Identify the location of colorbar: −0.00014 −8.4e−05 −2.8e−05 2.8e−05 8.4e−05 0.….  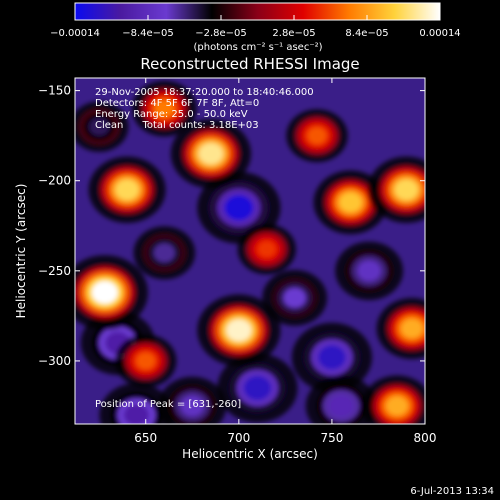
(255, 27).